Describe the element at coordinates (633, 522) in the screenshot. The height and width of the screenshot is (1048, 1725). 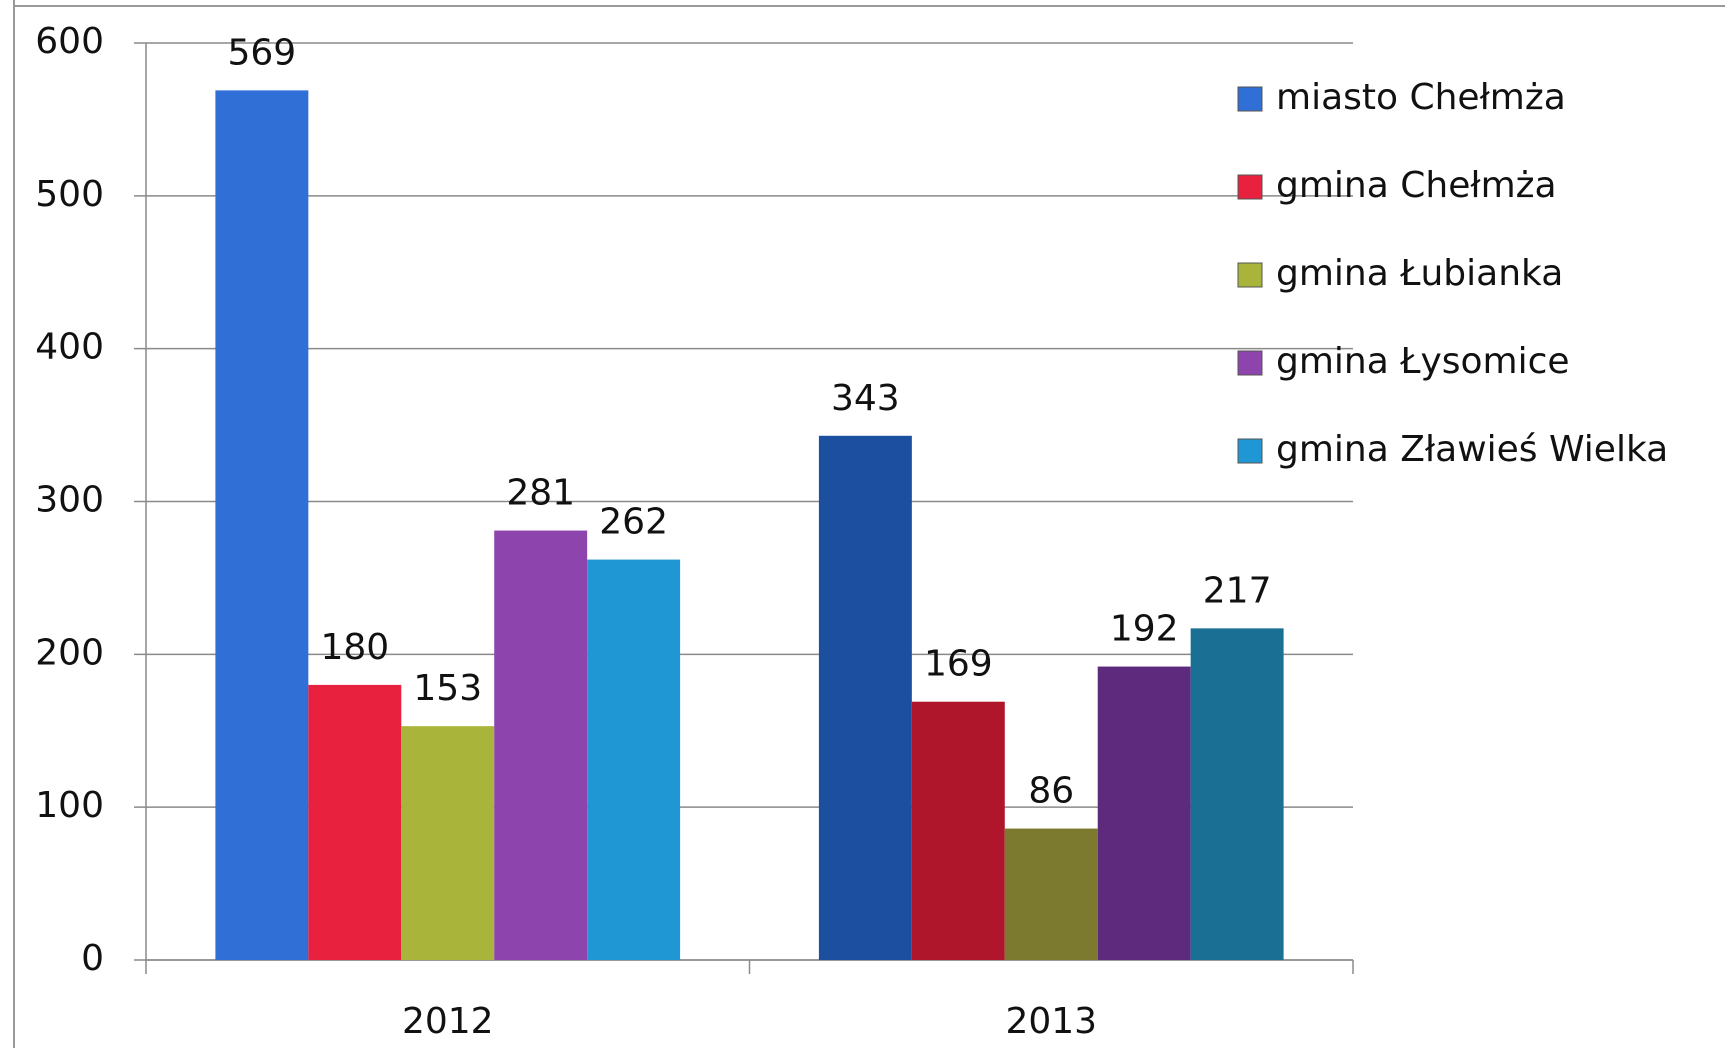
I see `data-label: 262` at that location.